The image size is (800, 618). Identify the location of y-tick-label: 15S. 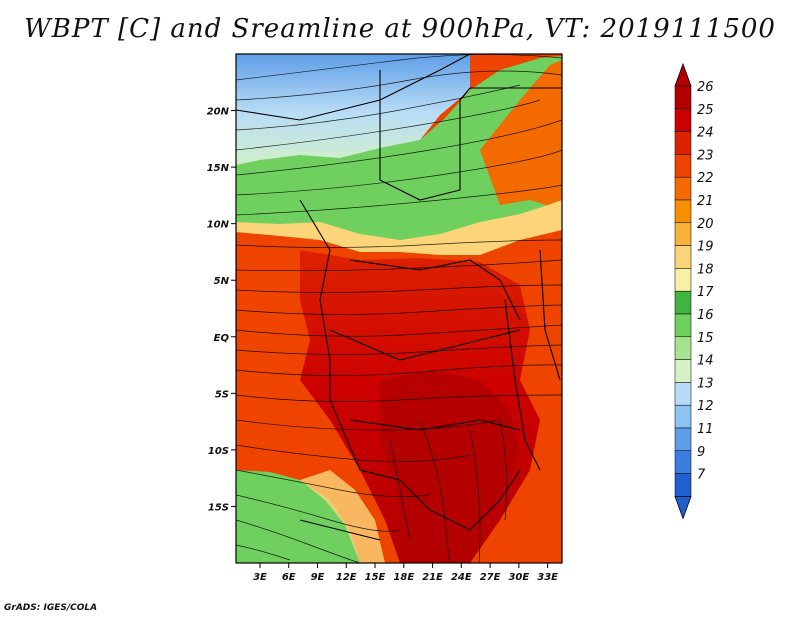
(218, 507).